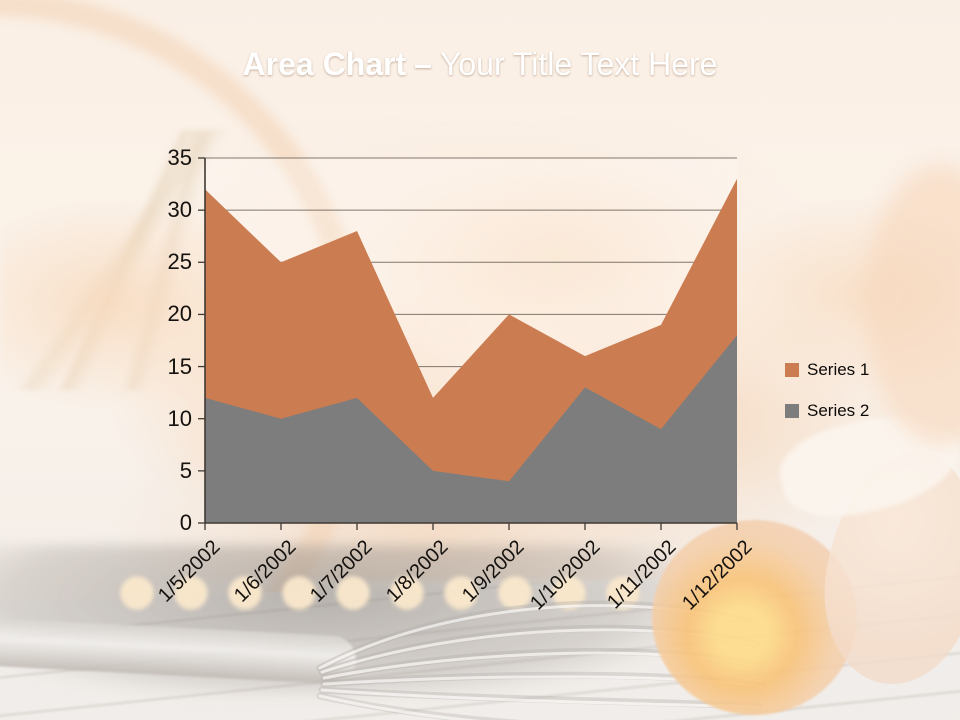 The width and height of the screenshot is (960, 720). What do you see at coordinates (179, 418) in the screenshot?
I see `y-axis-tick-label: 10` at bounding box center [179, 418].